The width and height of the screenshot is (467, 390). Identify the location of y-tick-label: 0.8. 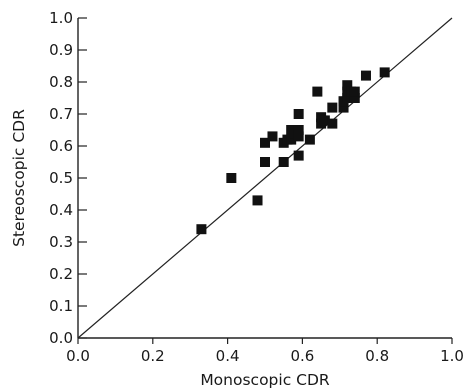
(61, 82).